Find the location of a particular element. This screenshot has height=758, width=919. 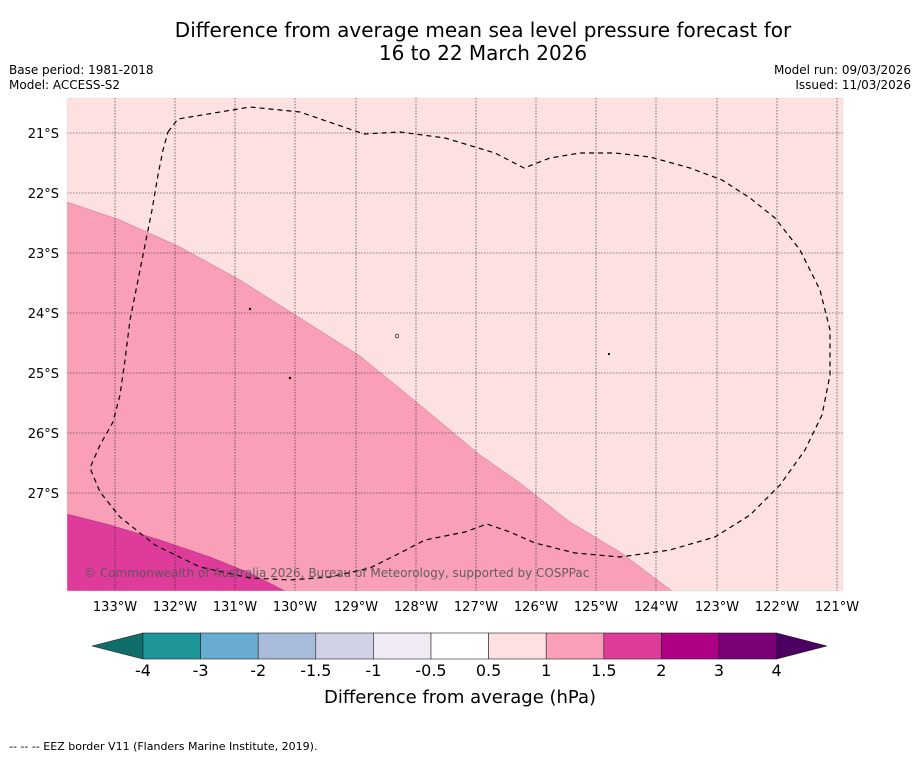

colorbar-tick-label: -1.5 is located at coordinates (315, 670).